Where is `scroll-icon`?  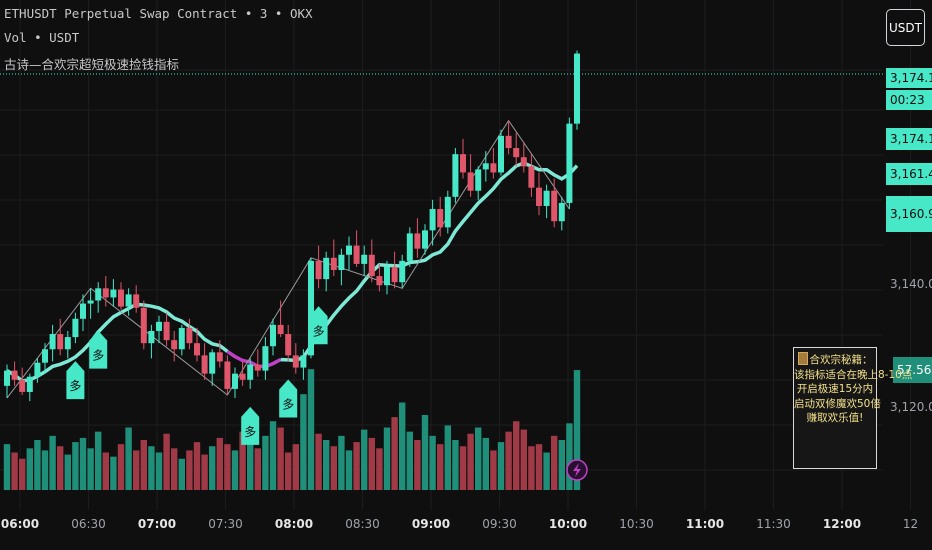 scroll-icon is located at coordinates (802, 358).